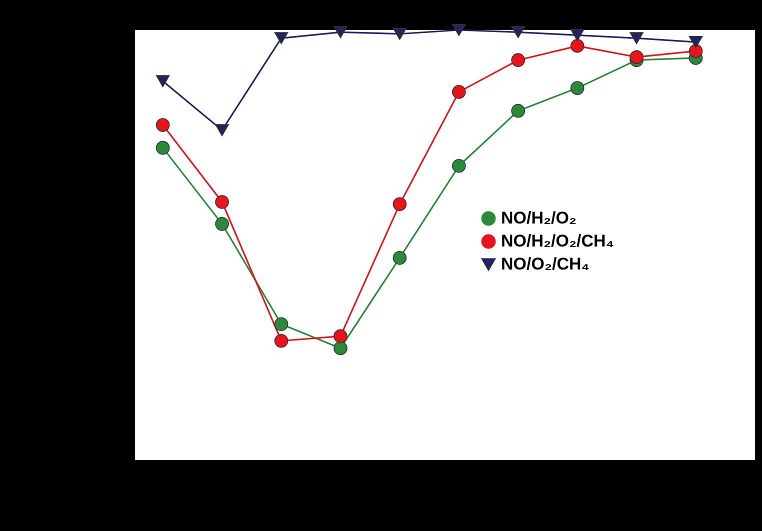 This screenshot has height=531, width=762. Describe the element at coordinates (539, 218) in the screenshot. I see `legend-label: NO/H₂/O₂` at that location.